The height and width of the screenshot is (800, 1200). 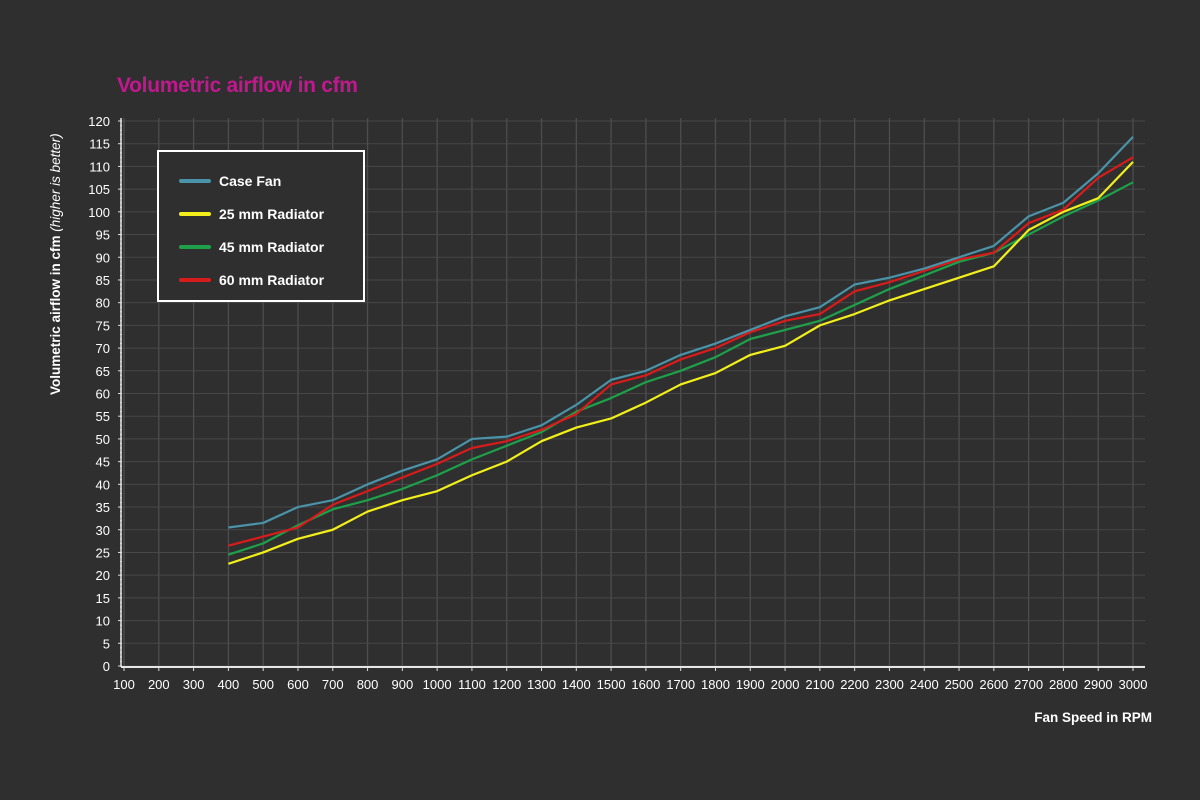 What do you see at coordinates (541, 684) in the screenshot?
I see `x-tick-label: 1300` at bounding box center [541, 684].